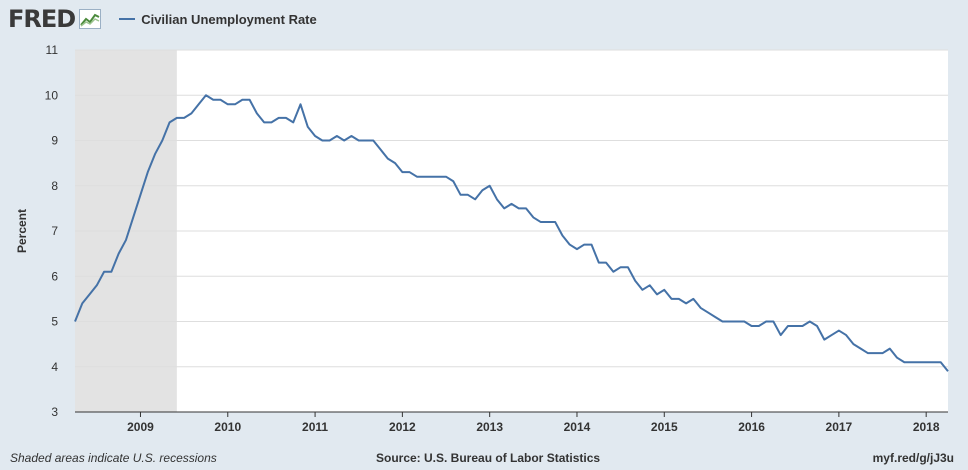 The image size is (968, 470). Describe the element at coordinates (54, 186) in the screenshot. I see `y-tick-label: 8` at that location.